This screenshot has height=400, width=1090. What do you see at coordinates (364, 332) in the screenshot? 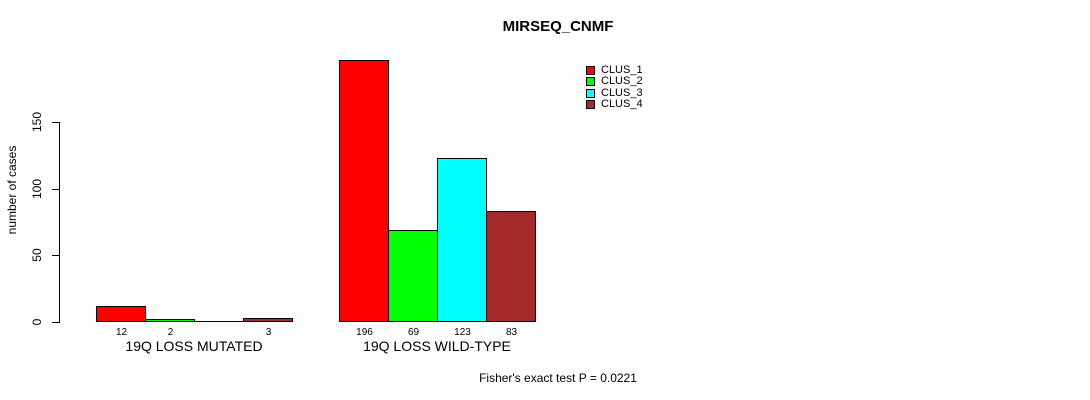
I see `bar-value-label: 196` at bounding box center [364, 332].